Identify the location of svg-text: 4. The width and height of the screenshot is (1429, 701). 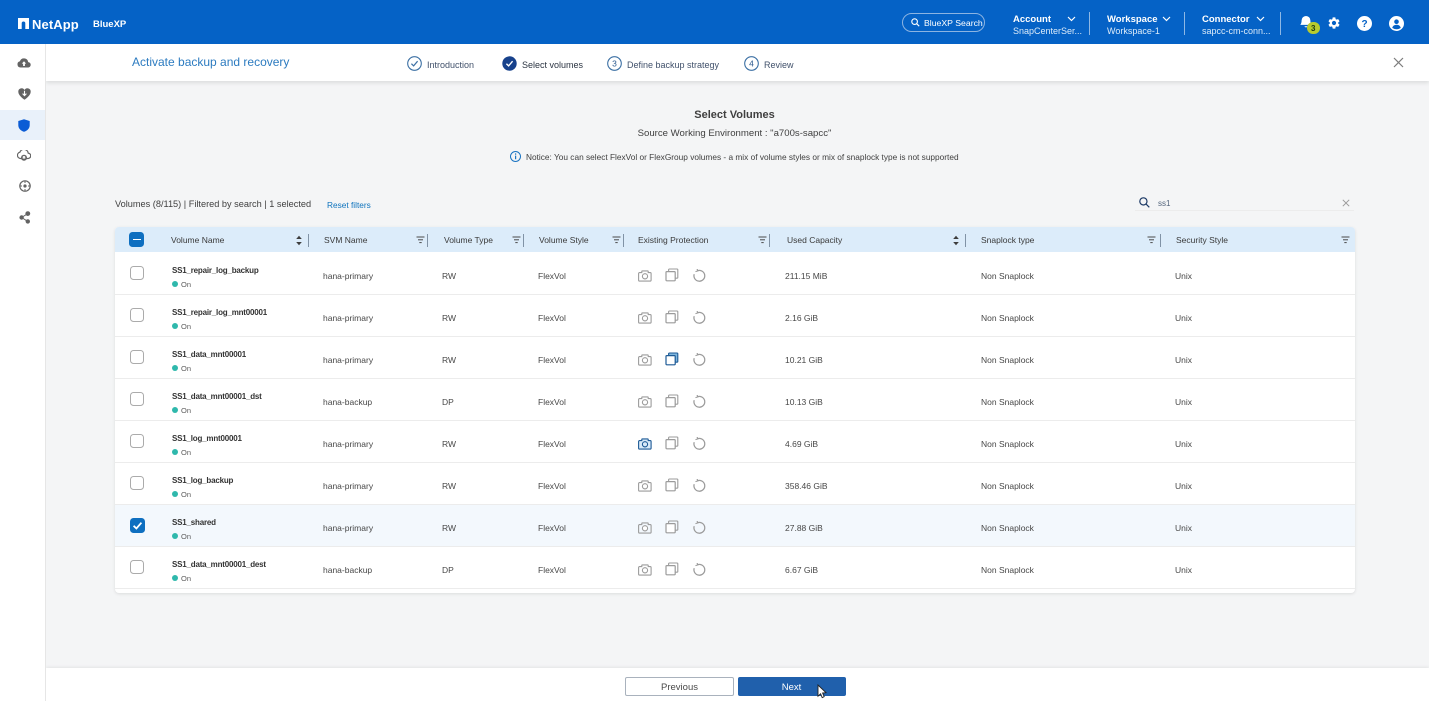
(751, 64).